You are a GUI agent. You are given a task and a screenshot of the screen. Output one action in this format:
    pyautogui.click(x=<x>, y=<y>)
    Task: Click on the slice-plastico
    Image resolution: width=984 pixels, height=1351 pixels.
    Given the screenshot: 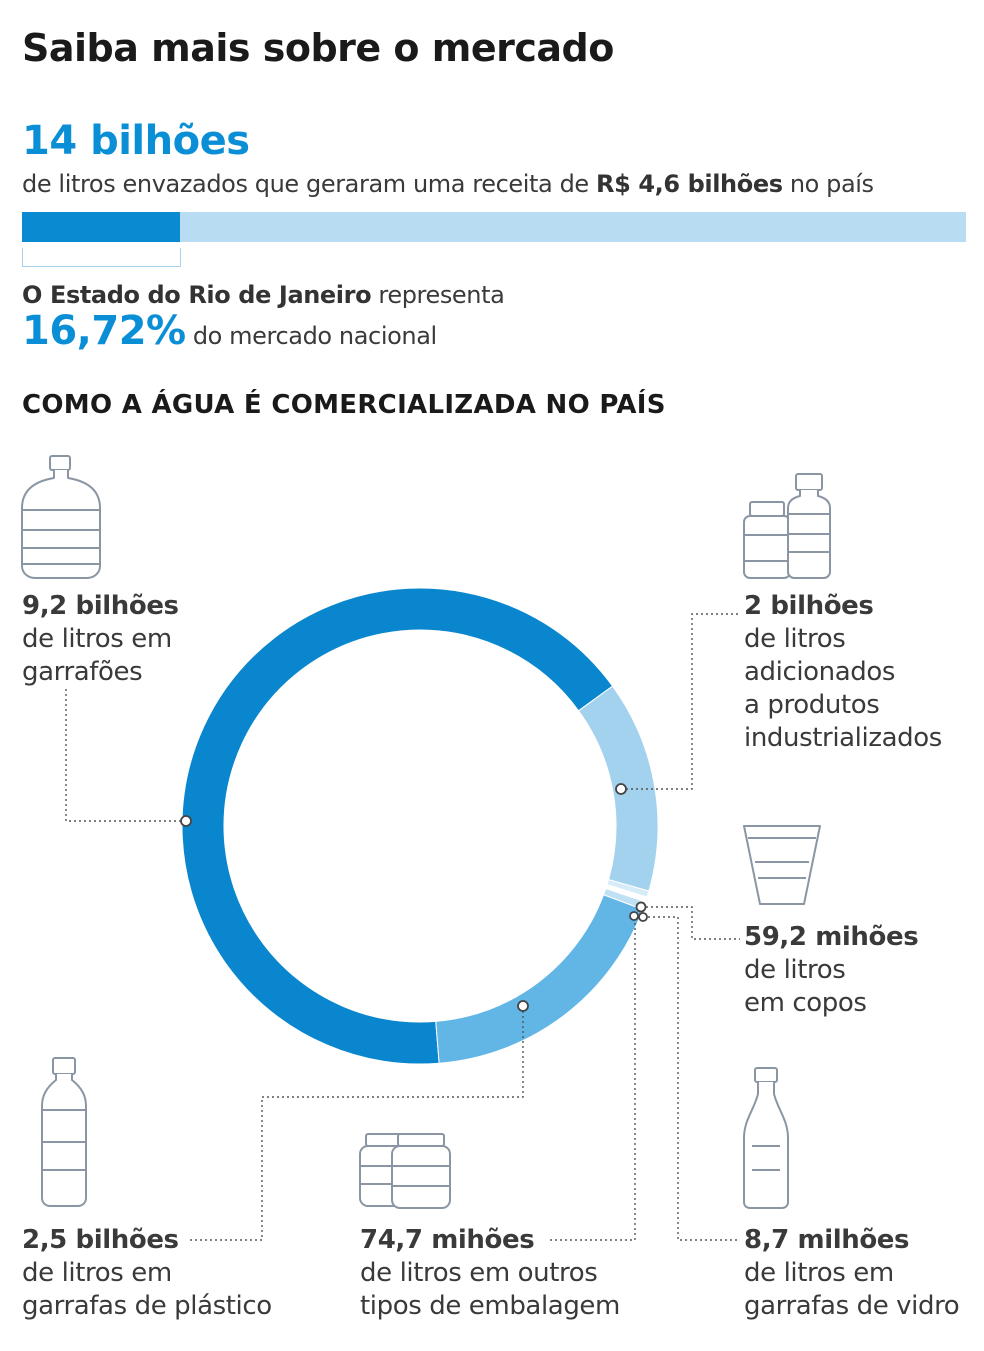 What is the action you would take?
    pyautogui.click(x=539, y=979)
    